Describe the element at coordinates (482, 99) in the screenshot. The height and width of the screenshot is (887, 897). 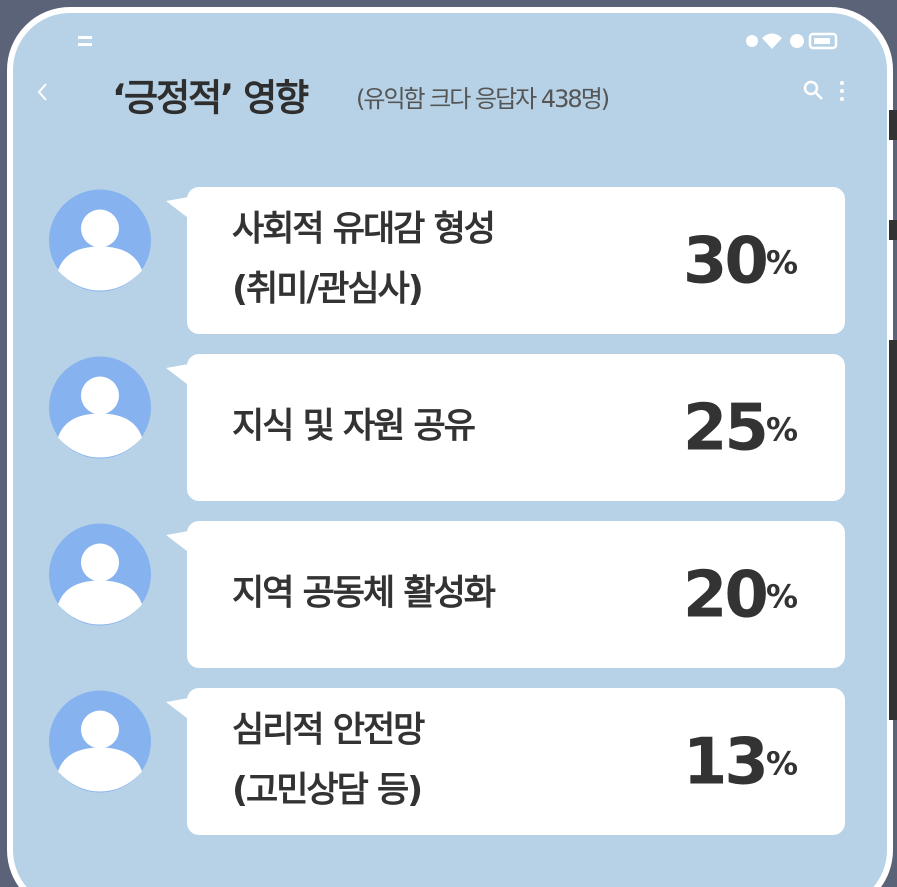
I see `subtitle: (유익함 크다 응답자 438명)` at that location.